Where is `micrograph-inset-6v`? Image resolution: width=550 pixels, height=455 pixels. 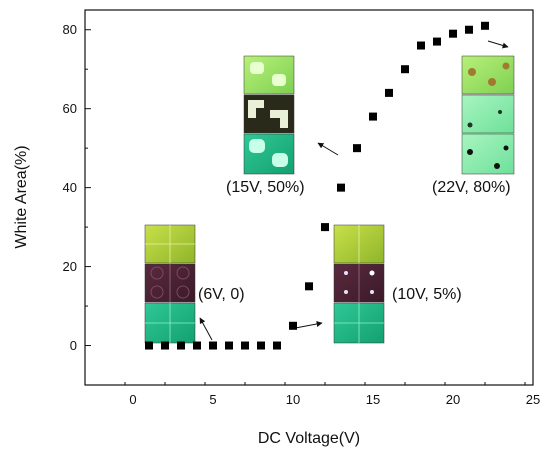
micrograph-inset-6v is located at coordinates (170, 284).